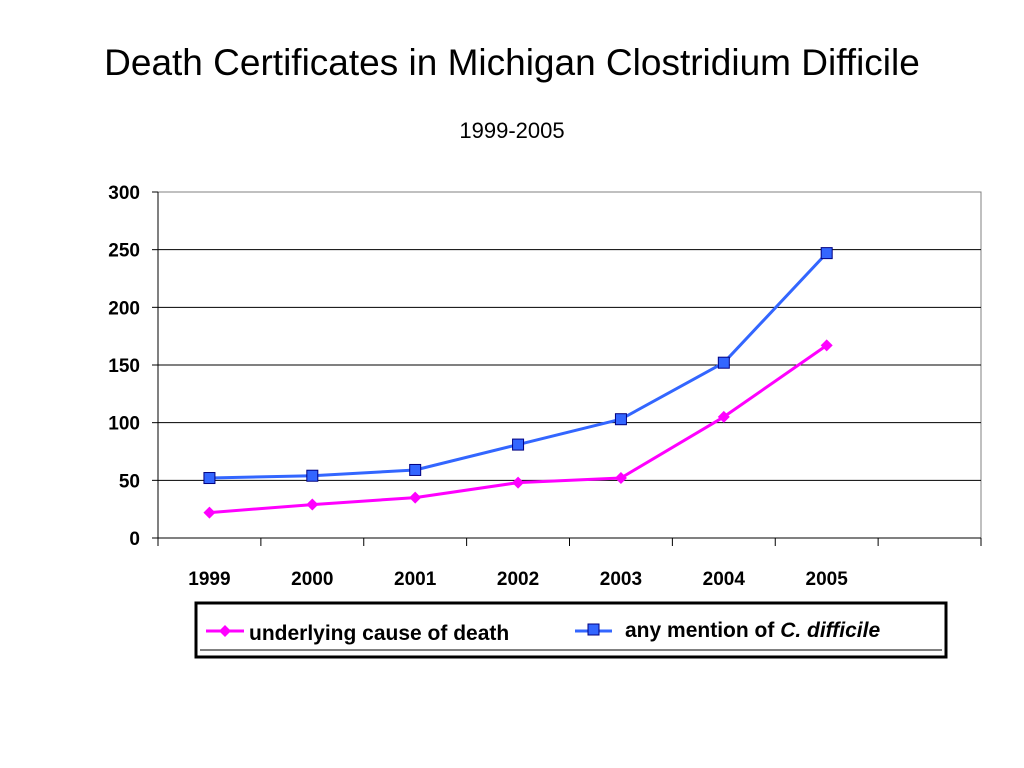 The width and height of the screenshot is (1024, 768). Describe the element at coordinates (621, 579) in the screenshot. I see `x-tick-label-2003: 2003` at that location.